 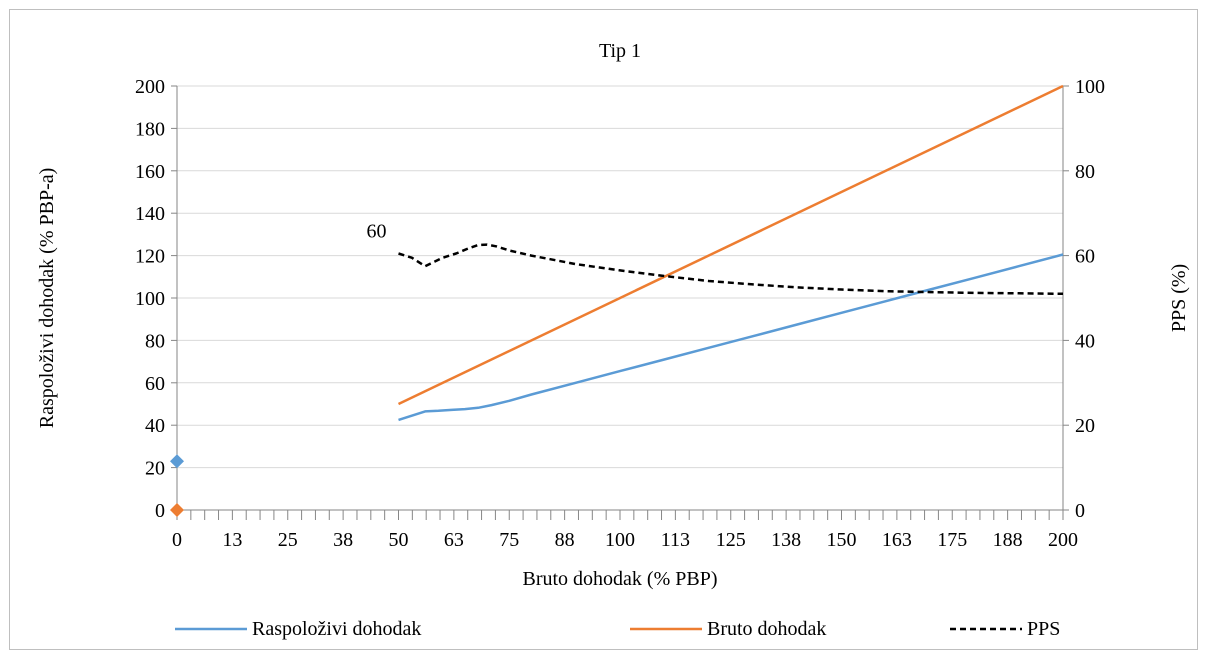 What do you see at coordinates (620, 540) in the screenshot?
I see `x-tick-label: 100` at bounding box center [620, 540].